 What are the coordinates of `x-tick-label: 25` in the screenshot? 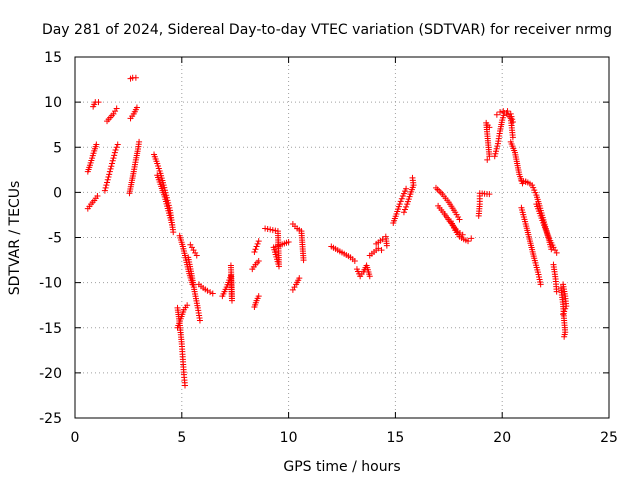 It's located at (609, 438).